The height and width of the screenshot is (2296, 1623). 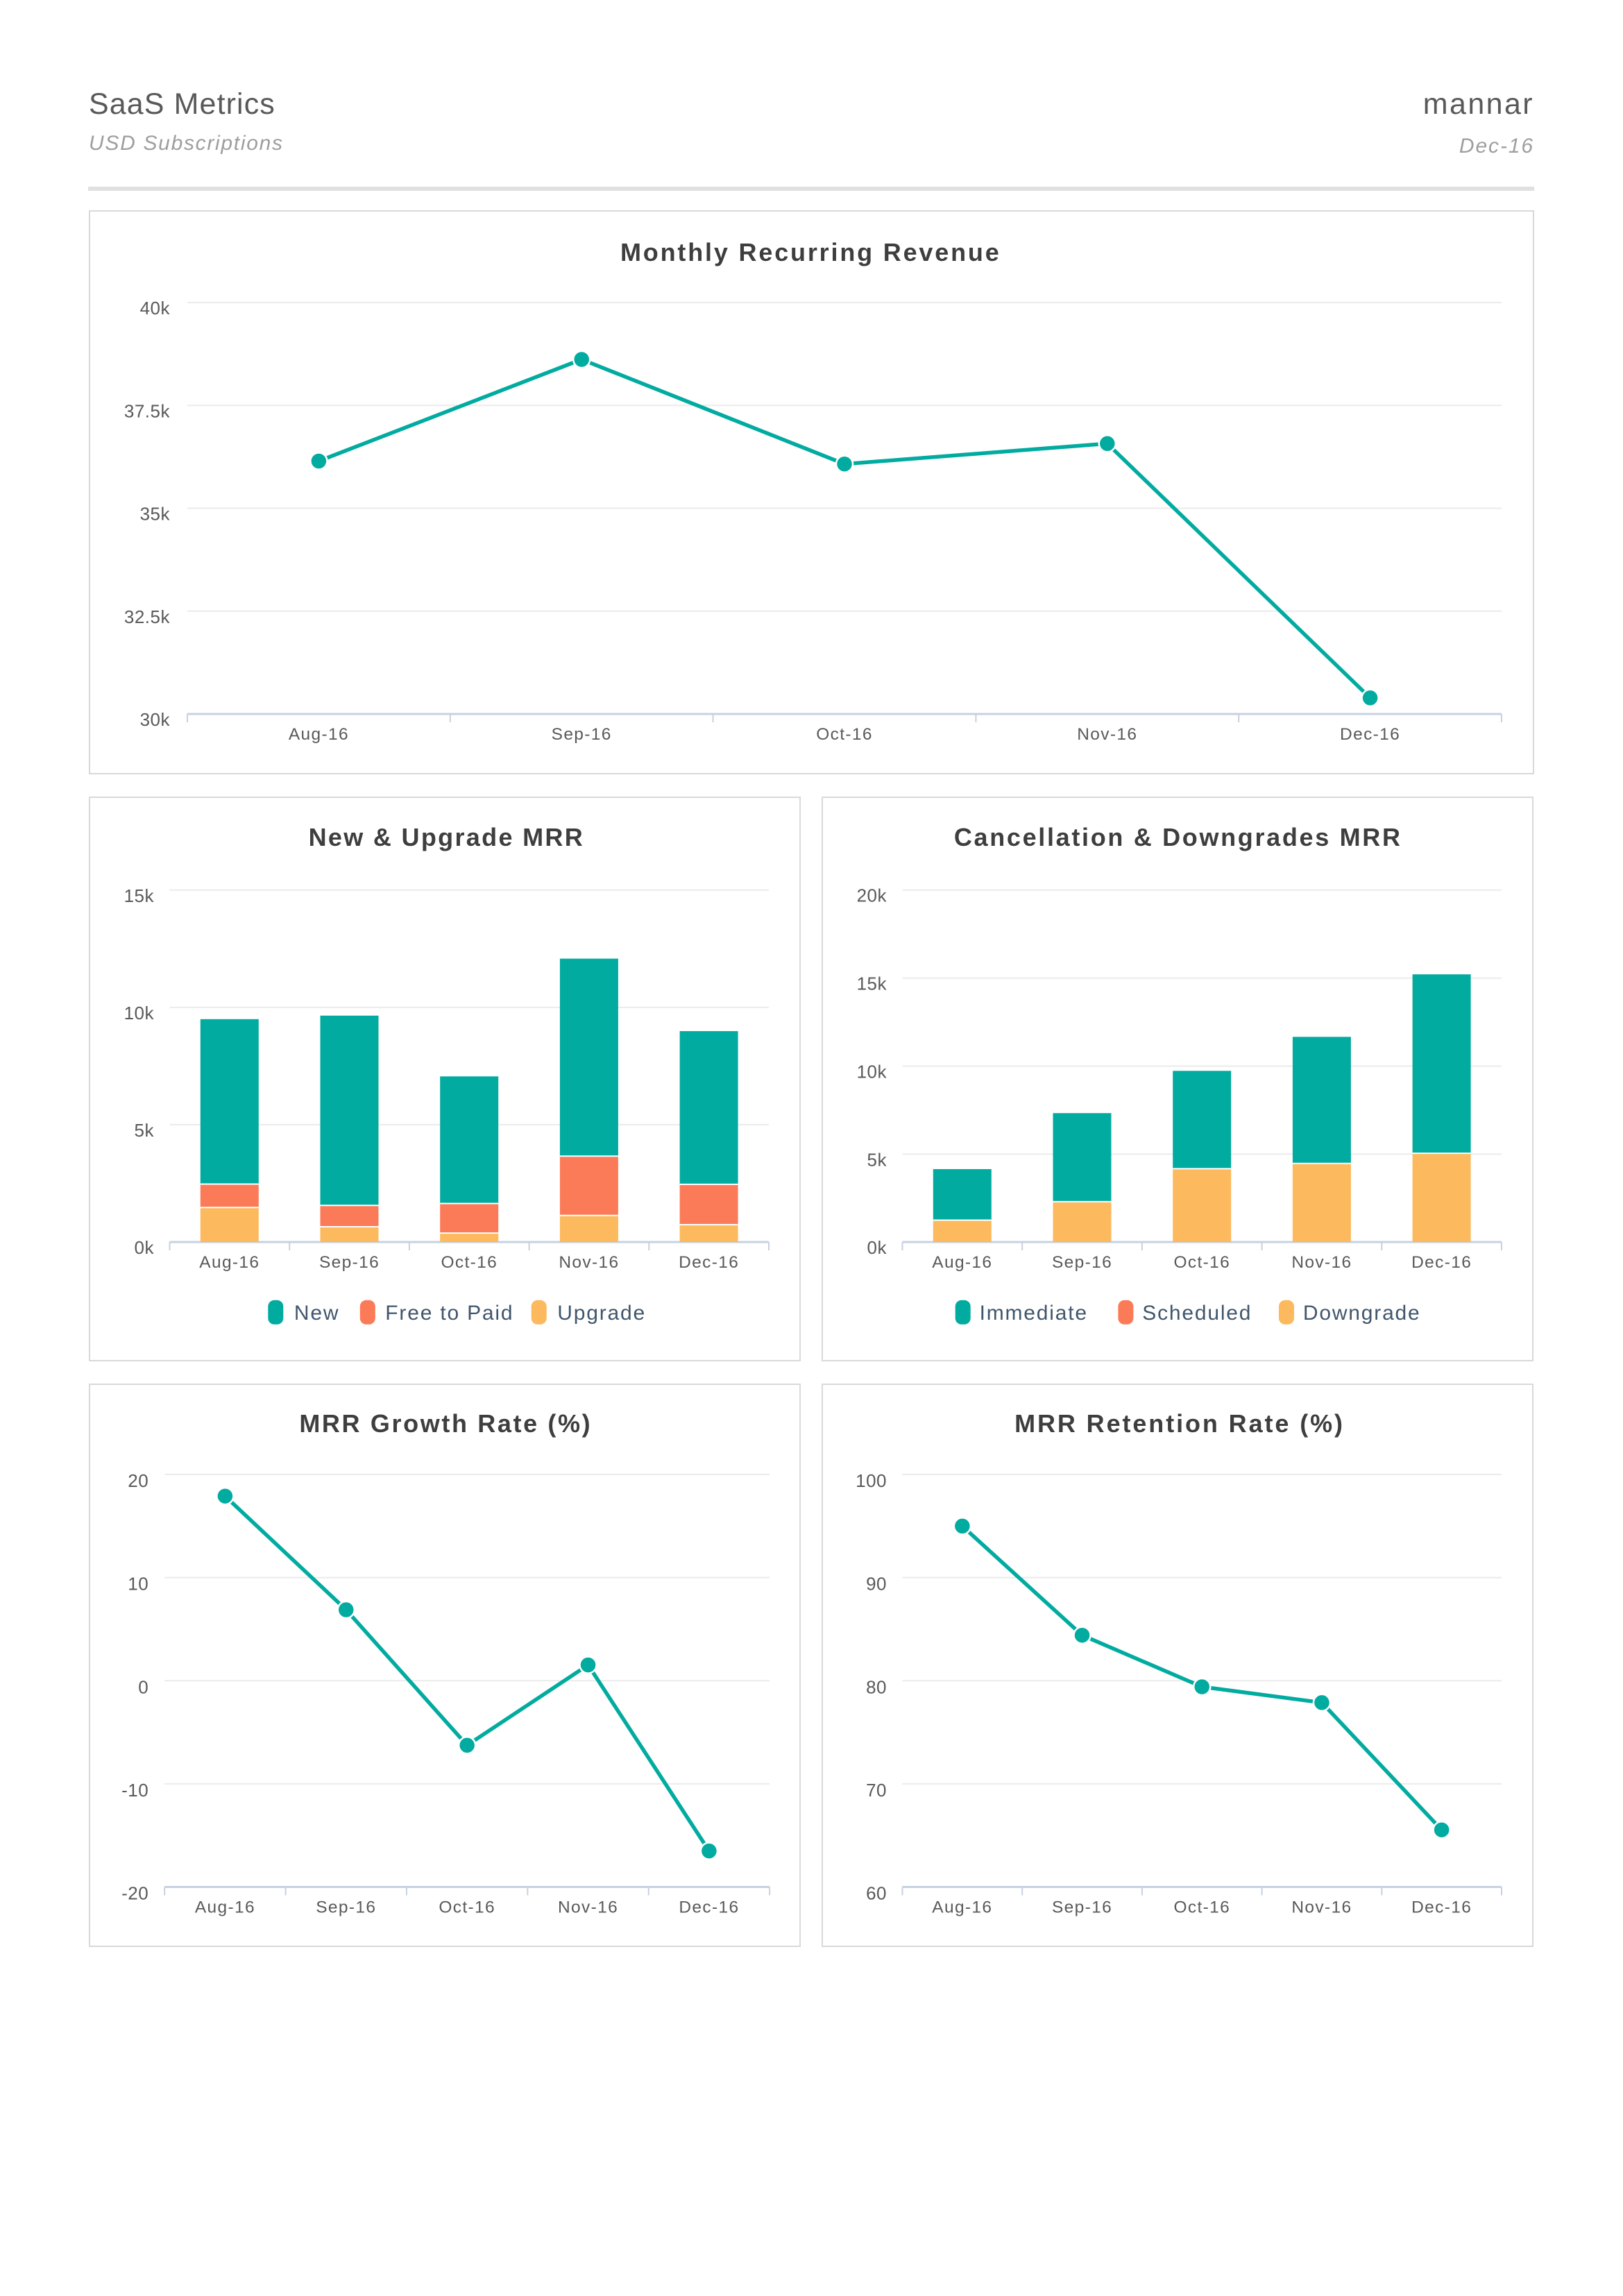 What do you see at coordinates (445, 1423) in the screenshot?
I see `svg-text: MRR Growth Rate (%)` at bounding box center [445, 1423].